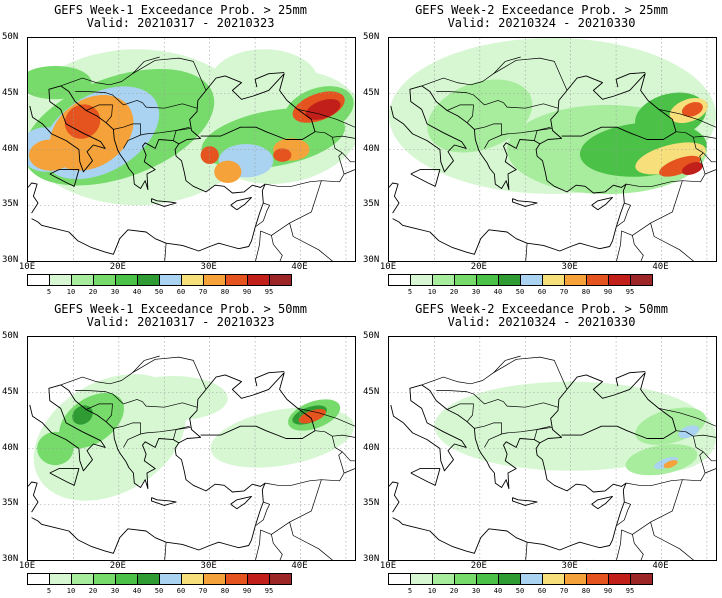 Image resolution: width=722 pixels, height=598 pixels. What do you see at coordinates (541, 23) in the screenshot?
I see `panel-valid-dates: Valid: 20210324 - 20210330` at bounding box center [541, 23].